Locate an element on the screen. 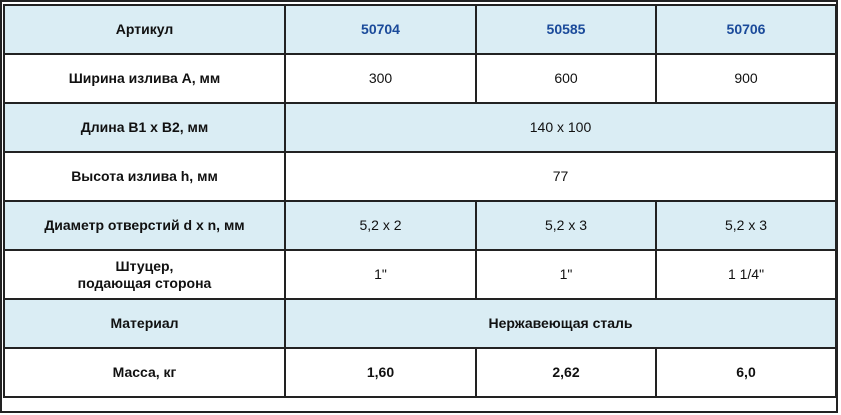 This screenshot has height=415, width=841. row-label: Артикул is located at coordinates (144, 29).